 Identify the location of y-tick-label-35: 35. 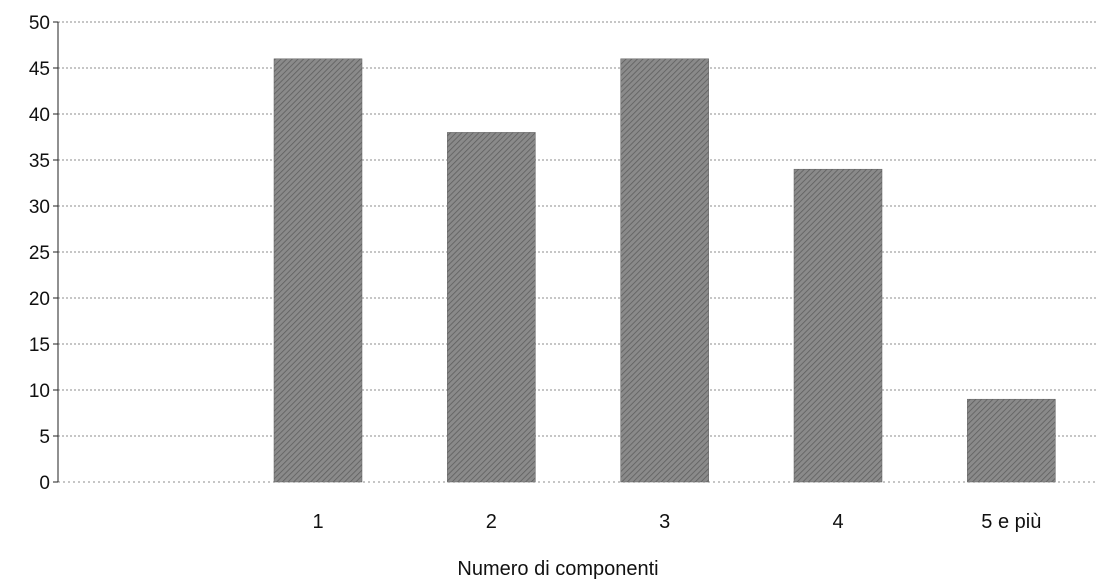
(39, 161).